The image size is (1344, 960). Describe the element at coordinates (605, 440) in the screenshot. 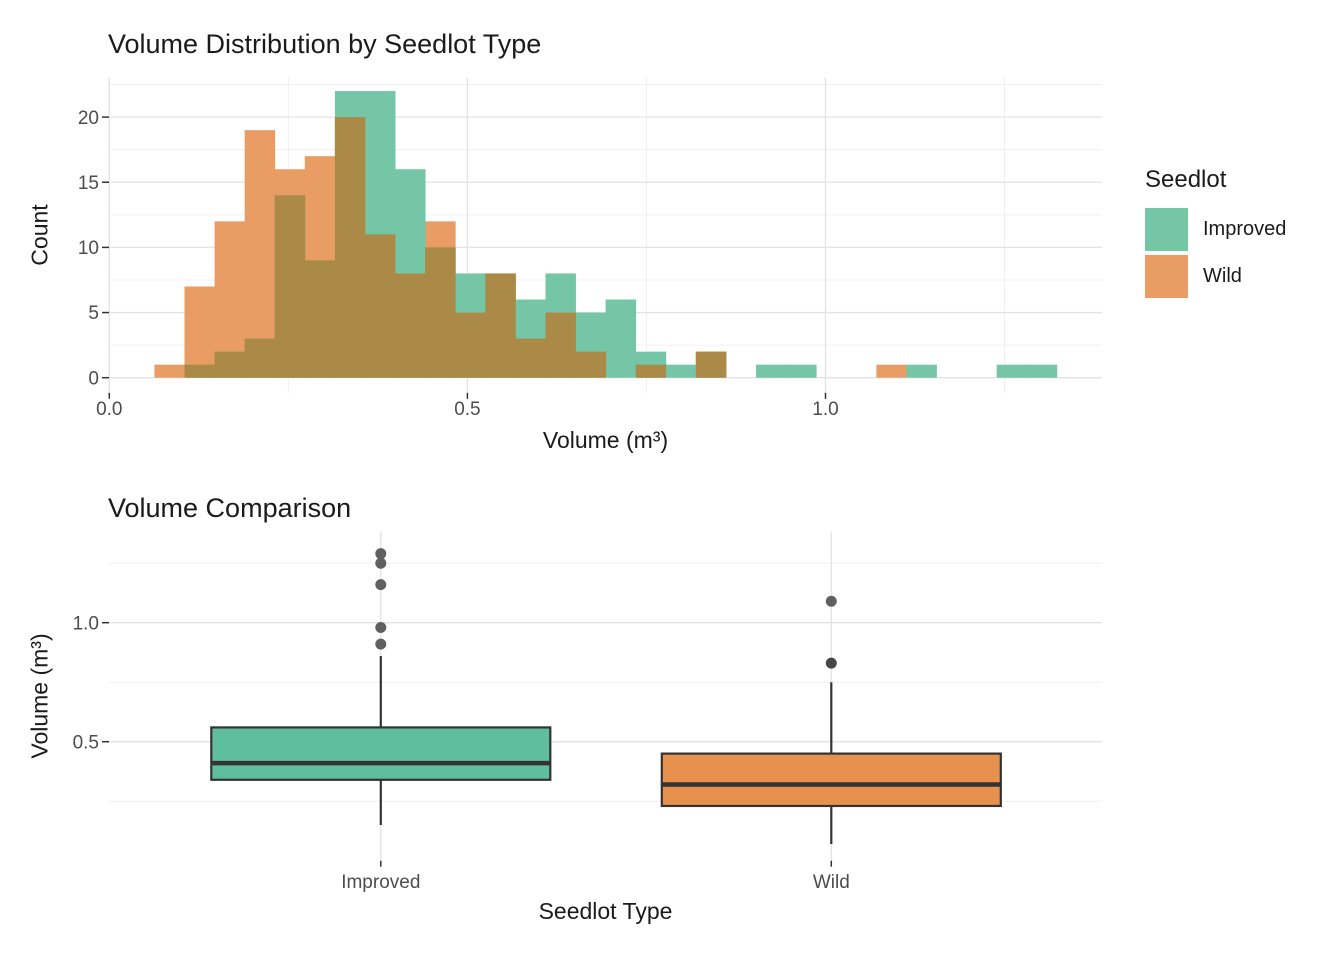

I see `histogram-x-axis-title: Volume (m³)` at that location.